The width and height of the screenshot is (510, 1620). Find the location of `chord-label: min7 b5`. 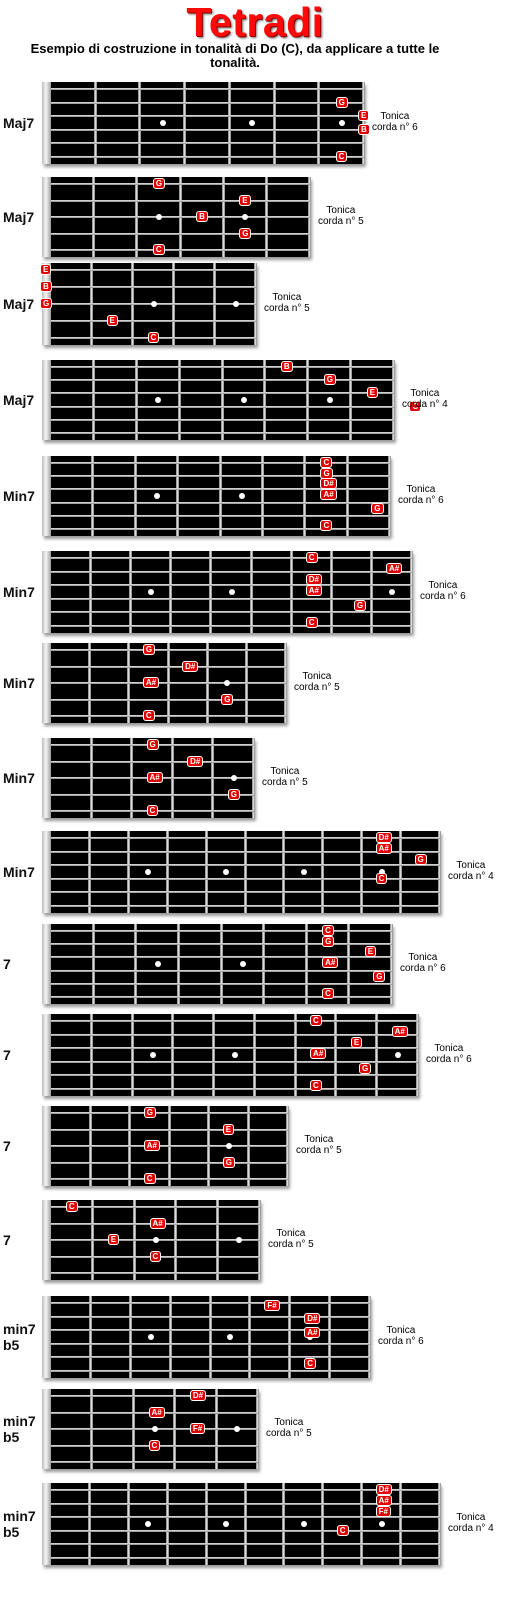

chord-label: min7 b5 is located at coordinates (19, 1429).